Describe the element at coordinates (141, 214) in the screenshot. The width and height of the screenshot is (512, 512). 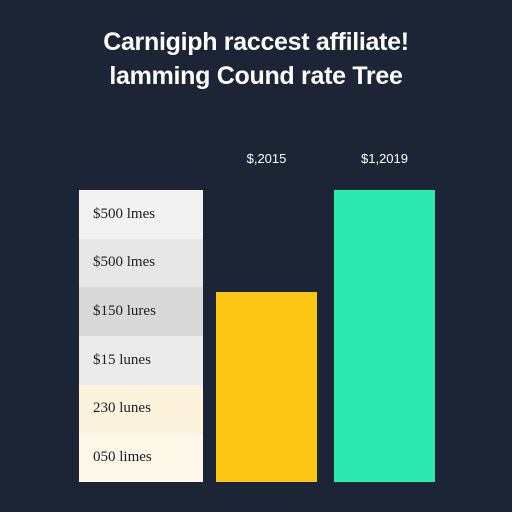
I see `table-row-1: $500 lmes` at that location.